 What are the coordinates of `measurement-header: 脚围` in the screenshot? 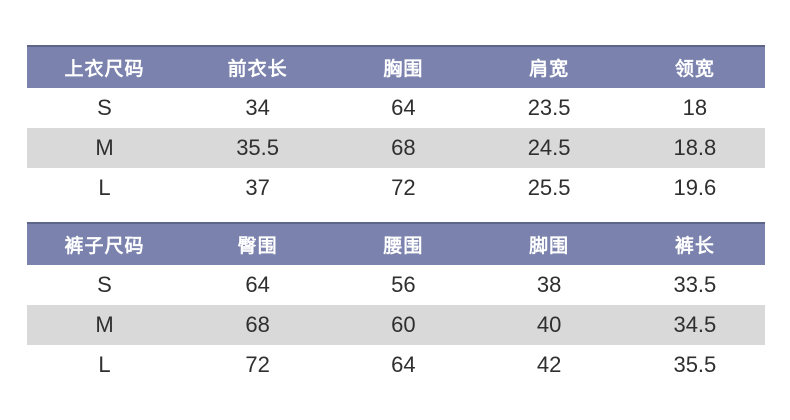 It's located at (549, 243).